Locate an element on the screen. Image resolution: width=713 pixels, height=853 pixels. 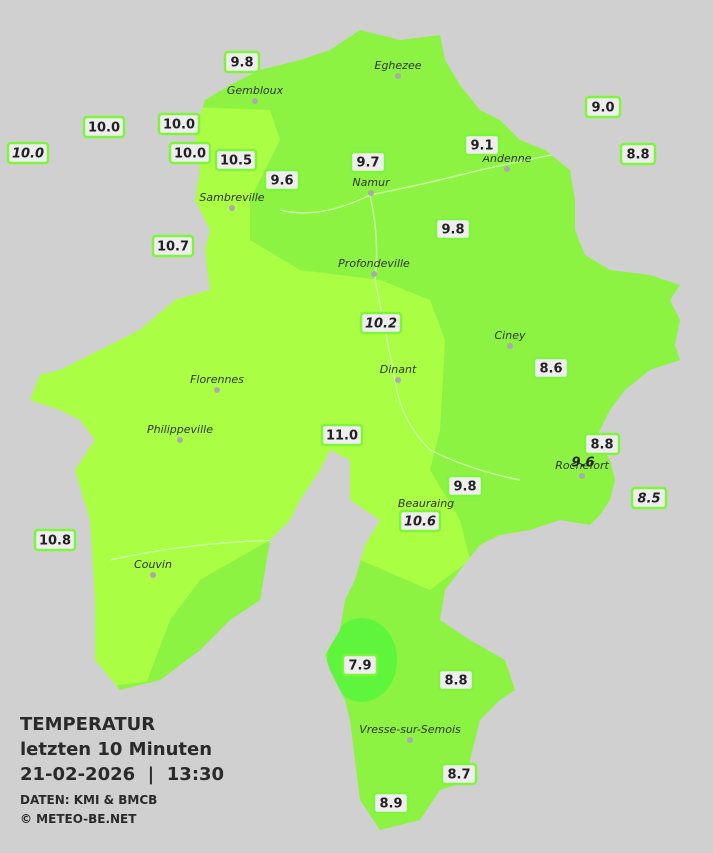
station-value: 8.7 is located at coordinates (458, 775).